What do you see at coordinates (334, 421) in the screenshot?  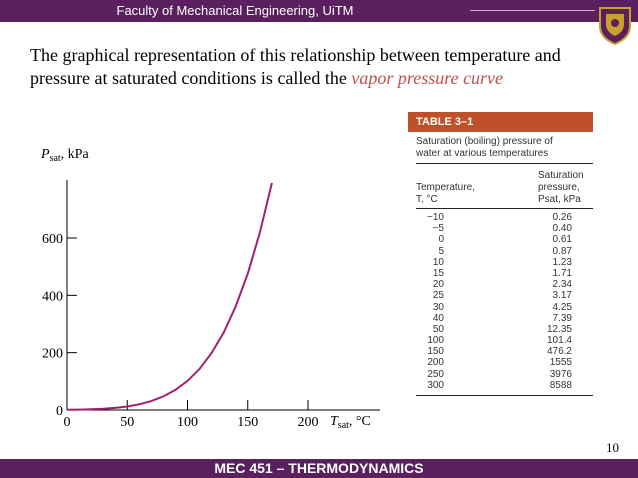 I see `x-axis-label-main: T` at bounding box center [334, 421].